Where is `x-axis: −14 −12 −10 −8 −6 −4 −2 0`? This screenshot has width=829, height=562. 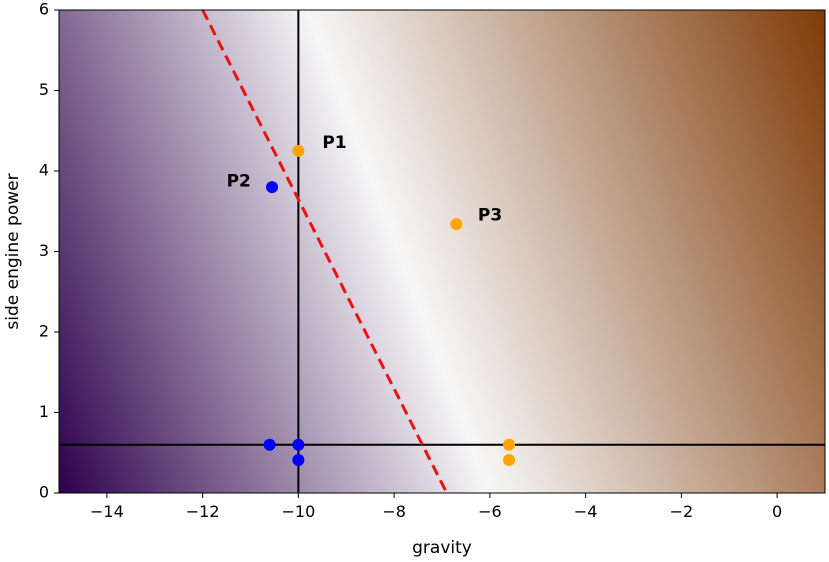 x-axis: −14 −12 −10 −8 −6 −4 −2 0 is located at coordinates (436, 507).